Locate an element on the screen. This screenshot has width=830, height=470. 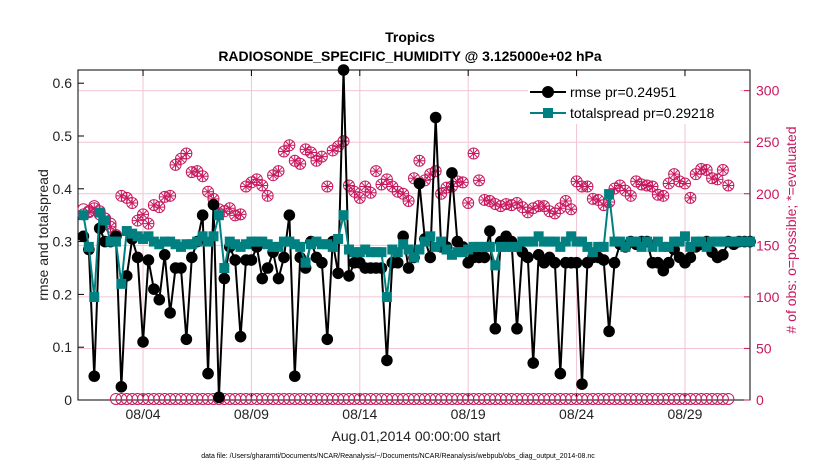
legend-box is located at coordinates (634, 100).